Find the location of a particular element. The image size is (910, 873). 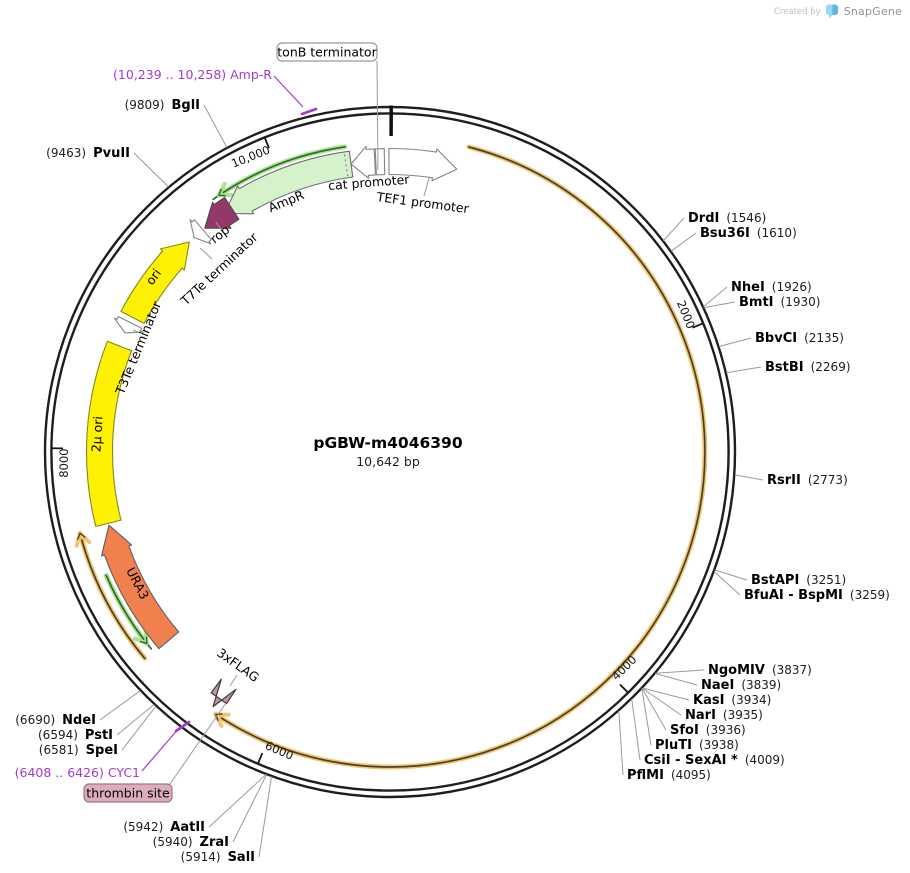

enzyme-label-PflMI: PflMI (4095) is located at coordinates (669, 775).